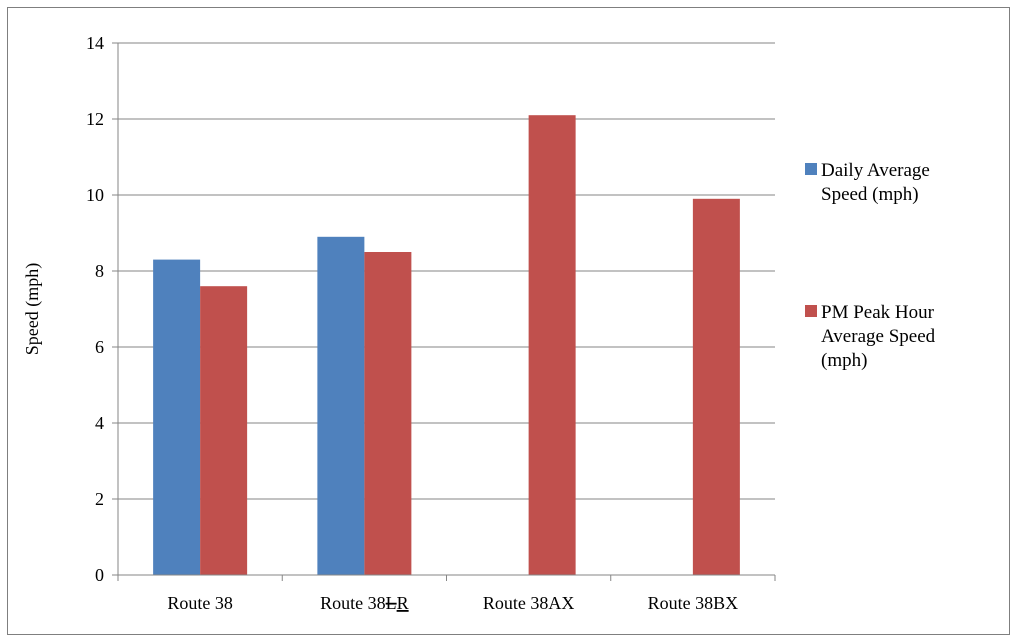  I want to click on y-tick-label: 2, so click(99, 499).